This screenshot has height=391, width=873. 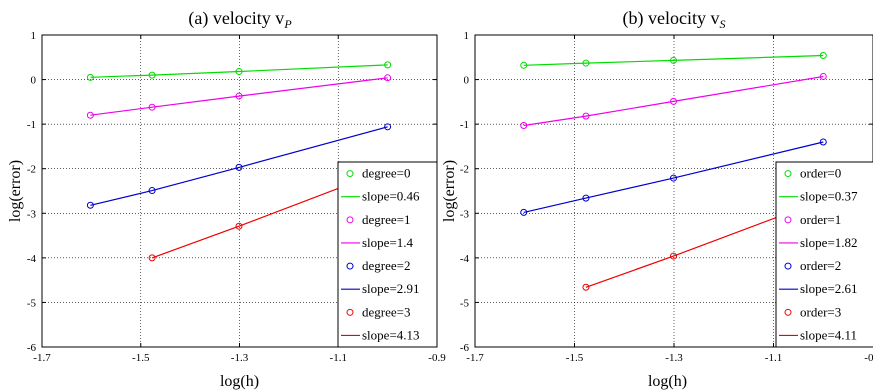 What do you see at coordinates (386, 219) in the screenshot?
I see `legend-label: degree=1` at bounding box center [386, 219].